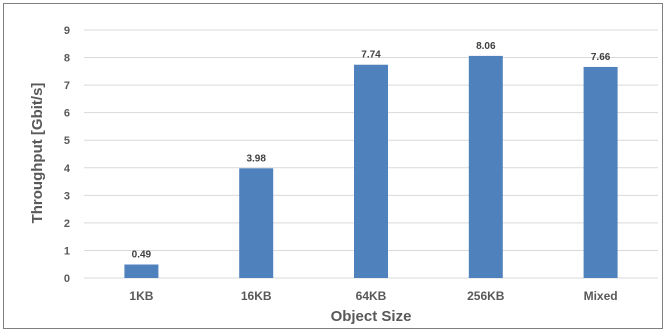  Describe the element at coordinates (67, 155) in the screenshot. I see `y-tick-labels: 0 1 2 3 4 5 6 7 8 9` at that location.